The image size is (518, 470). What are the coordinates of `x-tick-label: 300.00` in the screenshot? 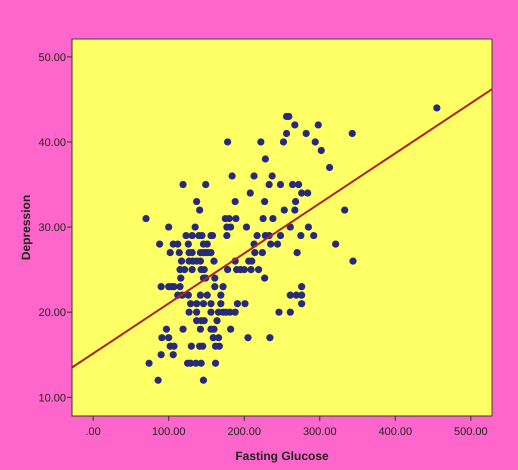 It's located at (319, 432).